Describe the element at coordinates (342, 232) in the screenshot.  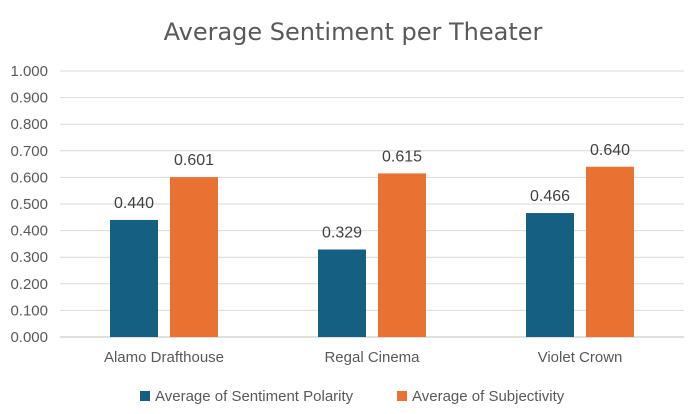
I see `data-label: 0.329` at that location.